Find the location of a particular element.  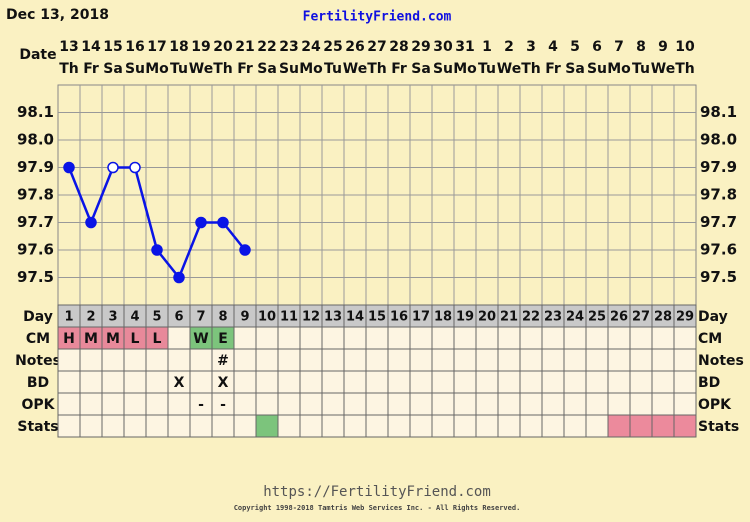

y-tick-label: 97.5 is located at coordinates (35, 277).